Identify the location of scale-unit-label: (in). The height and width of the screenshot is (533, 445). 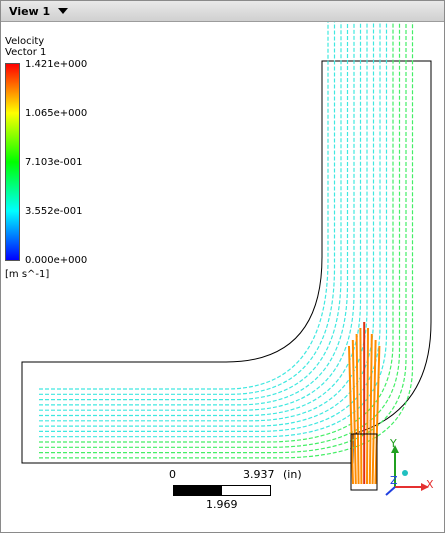
(292, 474).